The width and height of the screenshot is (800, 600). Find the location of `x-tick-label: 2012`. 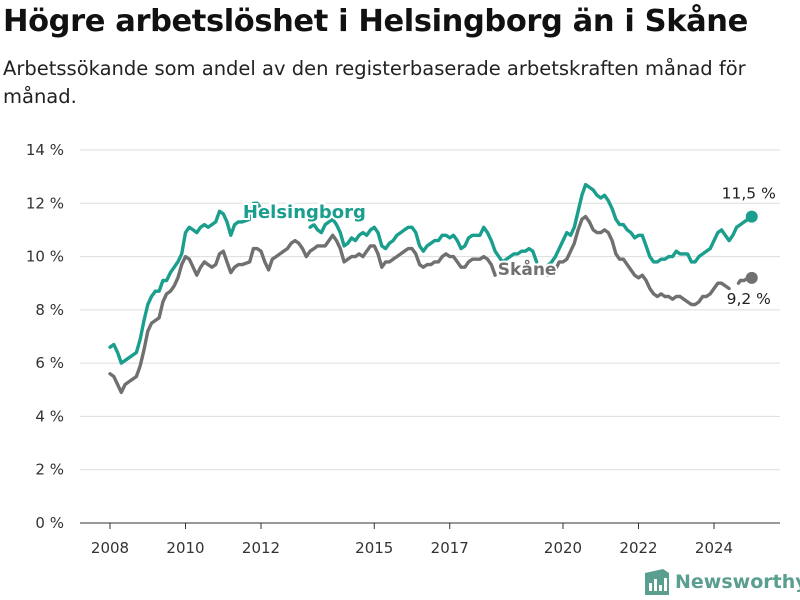

x-tick-label: 2012 is located at coordinates (261, 548).